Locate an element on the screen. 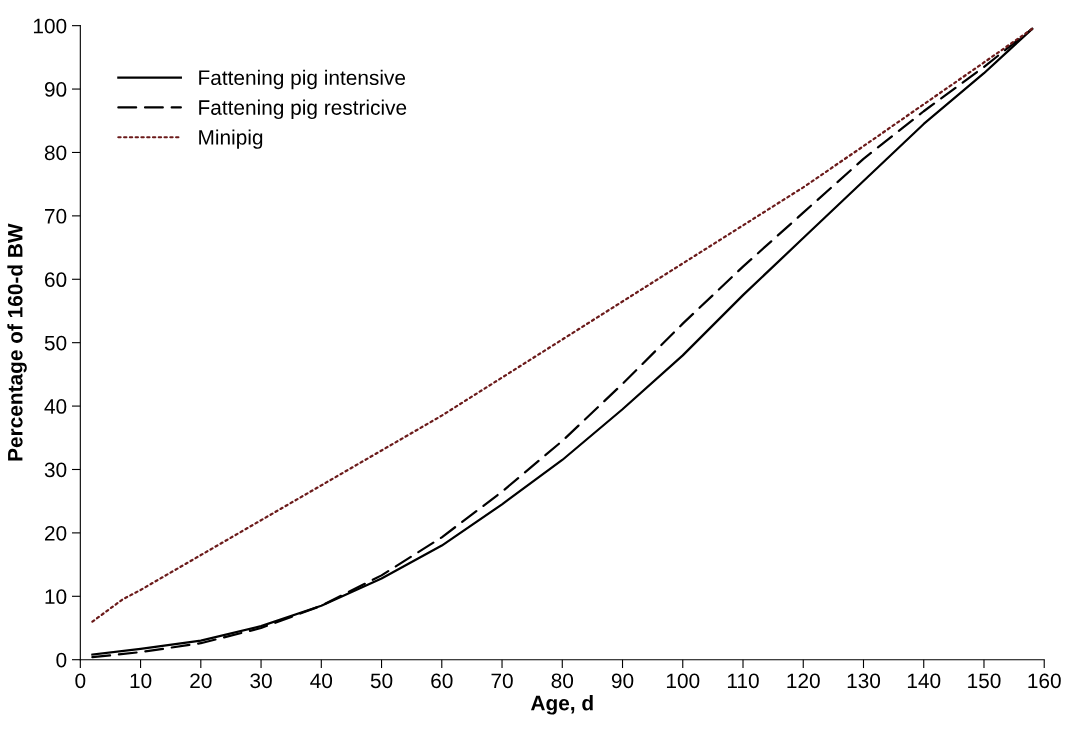 Image resolution: width=1071 pixels, height=733 pixels. x-tick-label: 90 is located at coordinates (622, 681).